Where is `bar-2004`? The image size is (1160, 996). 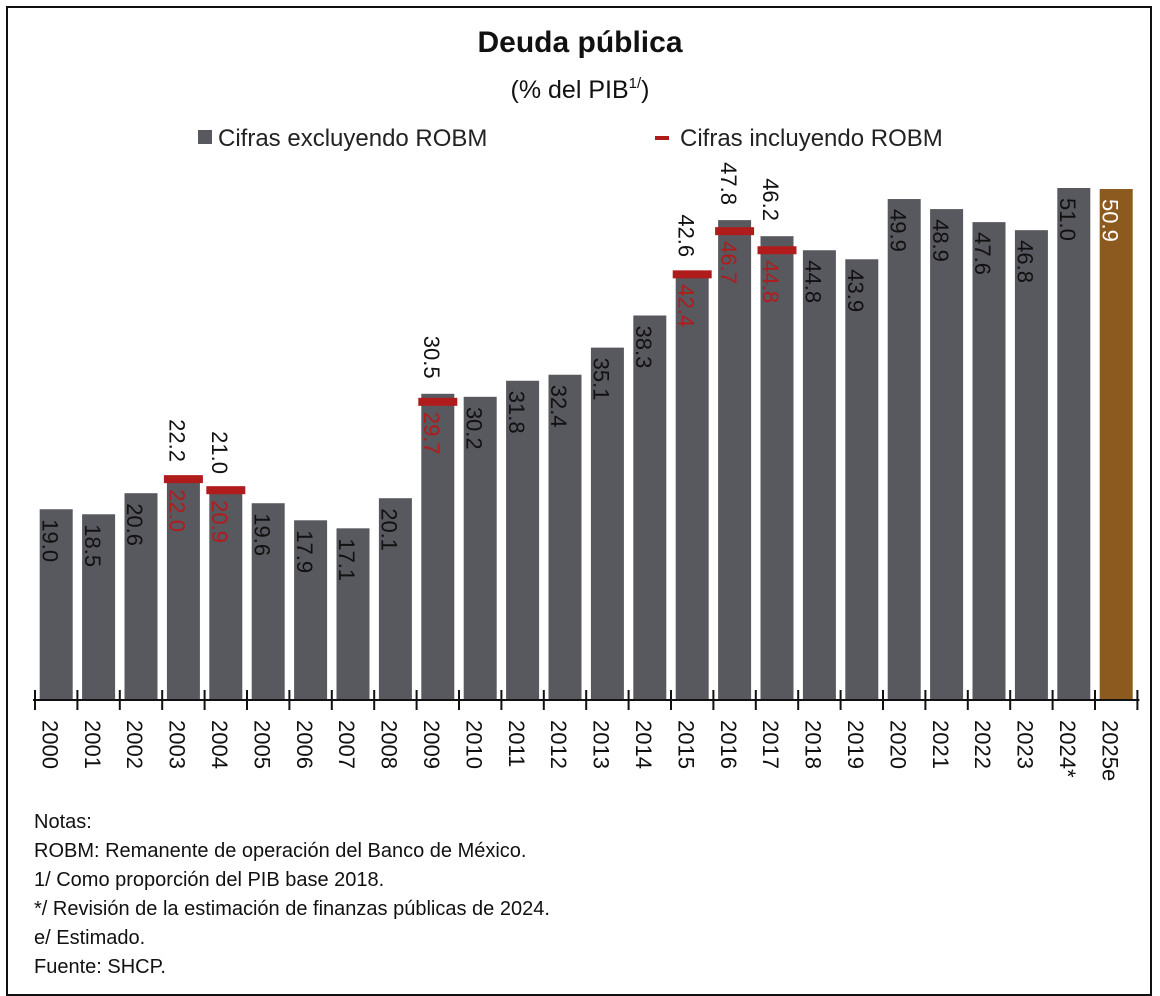
bar-2004 is located at coordinates (226, 594).